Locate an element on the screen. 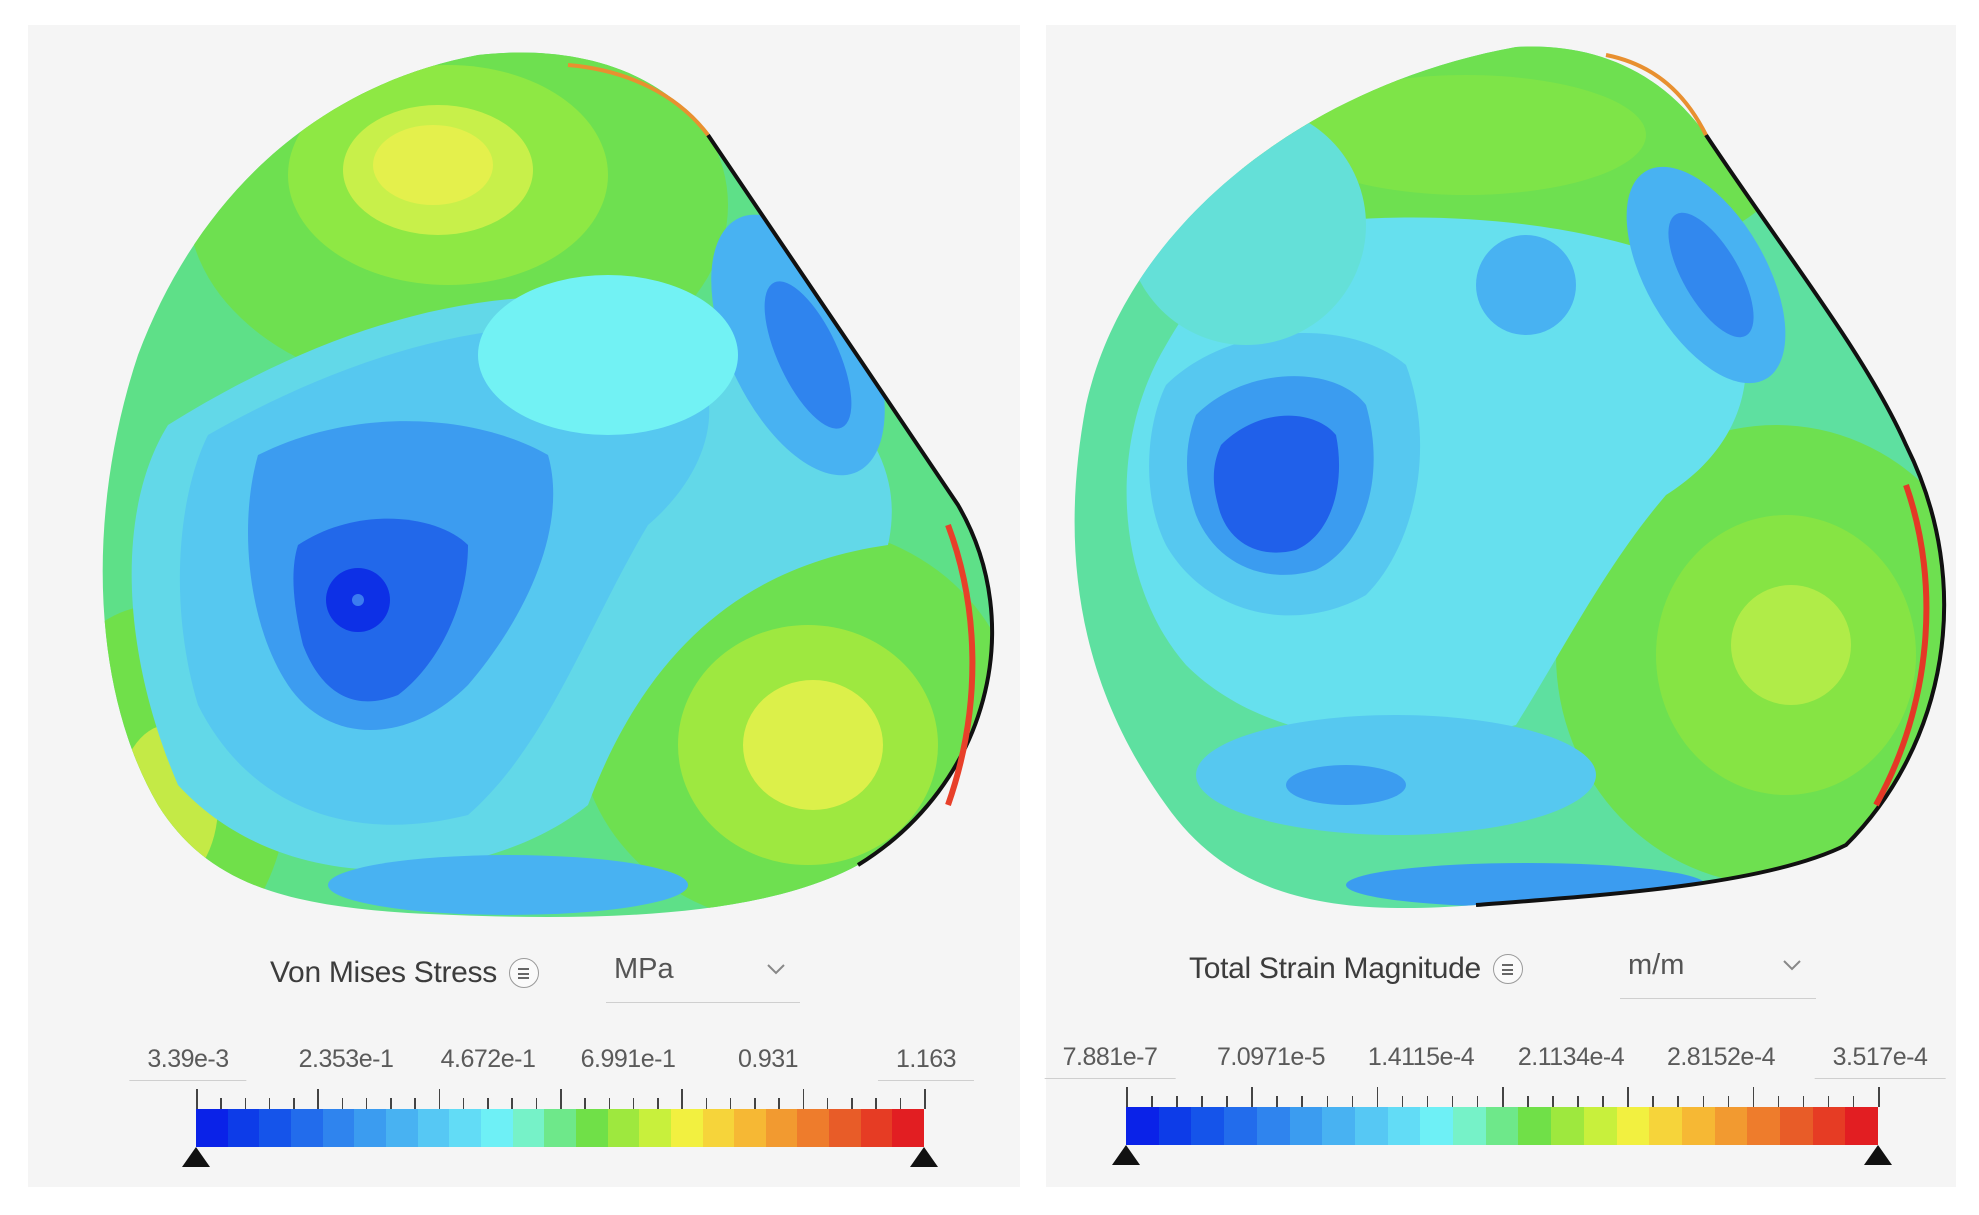  result-title: Von Mises Stress is located at coordinates (383, 972).